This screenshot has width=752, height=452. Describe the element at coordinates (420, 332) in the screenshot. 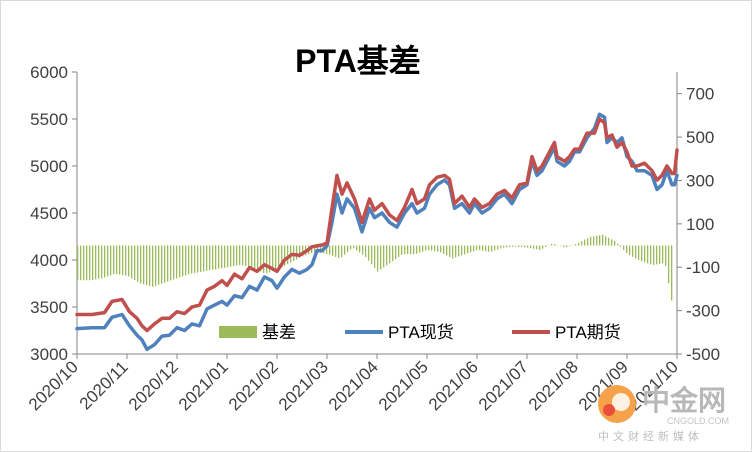

I see `legend: 基差 PTA现货 PTA期货` at that location.